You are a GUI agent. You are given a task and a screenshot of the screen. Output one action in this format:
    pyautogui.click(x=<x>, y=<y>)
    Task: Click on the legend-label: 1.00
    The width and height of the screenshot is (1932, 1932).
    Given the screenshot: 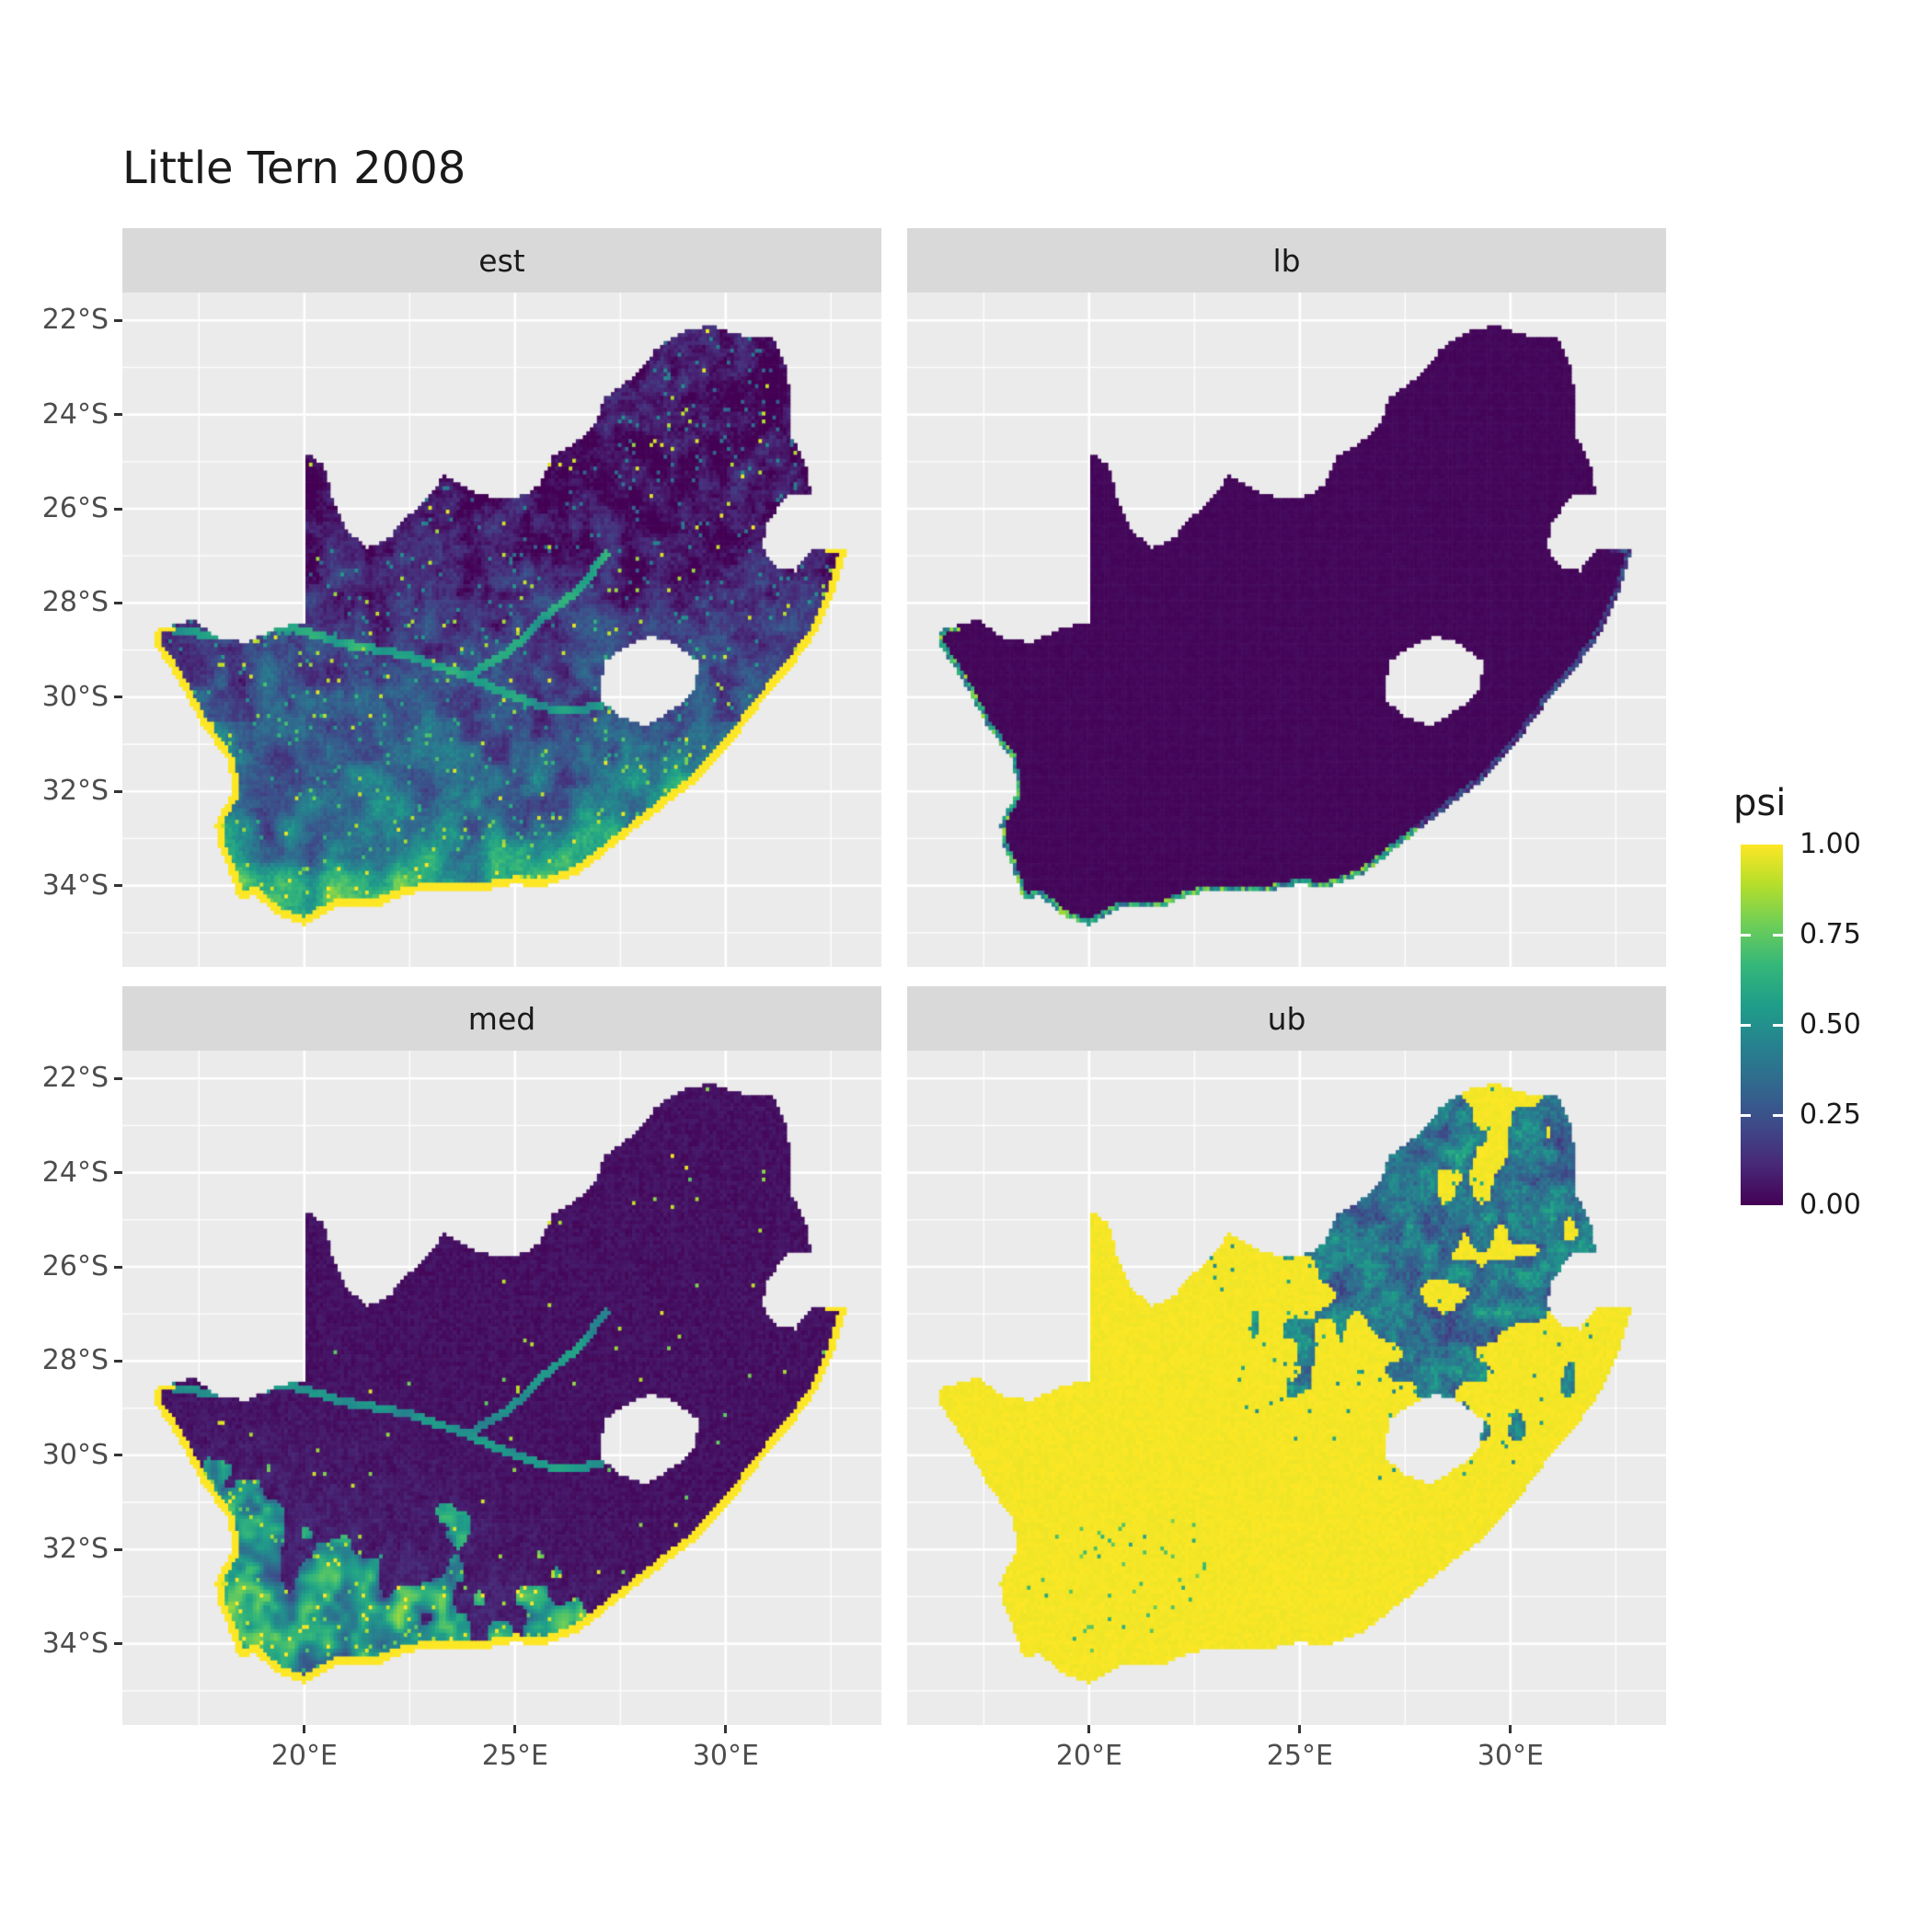 What is the action you would take?
    pyautogui.click(x=1830, y=844)
    